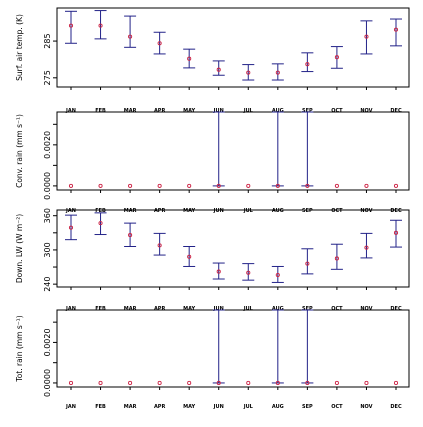 This screenshot has height=427, width=423. I want to click on y-axis-title: Surf. air temp. (K), so click(19, 47).